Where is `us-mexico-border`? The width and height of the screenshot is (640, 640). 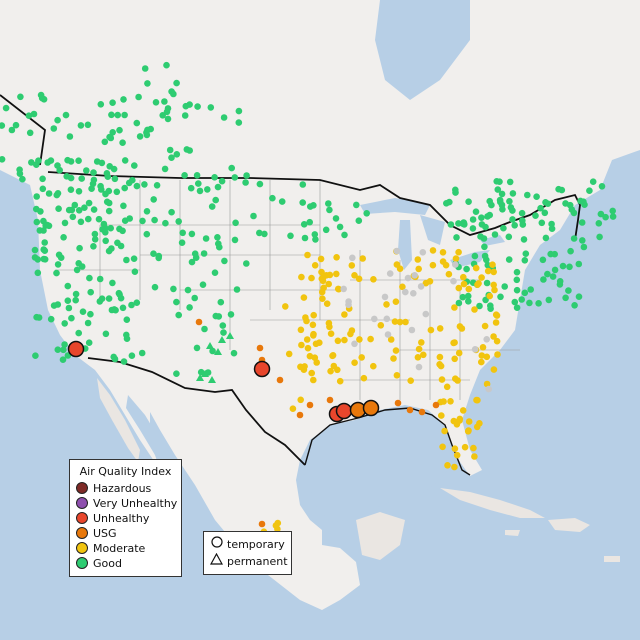
us-mexico-border is located at coordinates (196, 411).